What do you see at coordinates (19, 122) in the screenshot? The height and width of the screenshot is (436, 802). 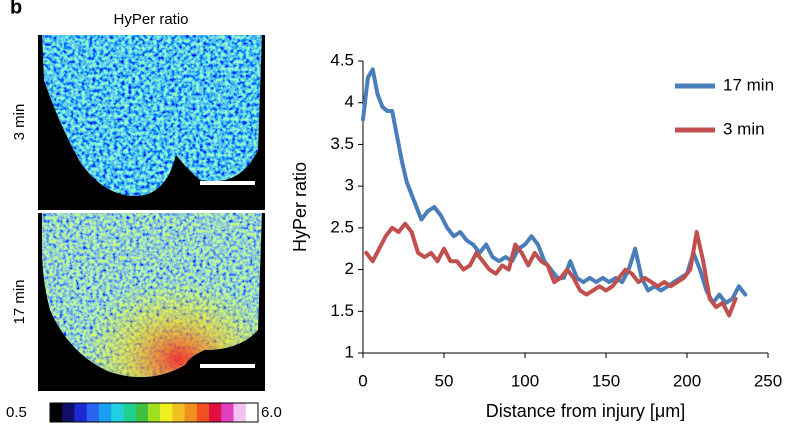 I see `row-label: 3 min` at bounding box center [19, 122].